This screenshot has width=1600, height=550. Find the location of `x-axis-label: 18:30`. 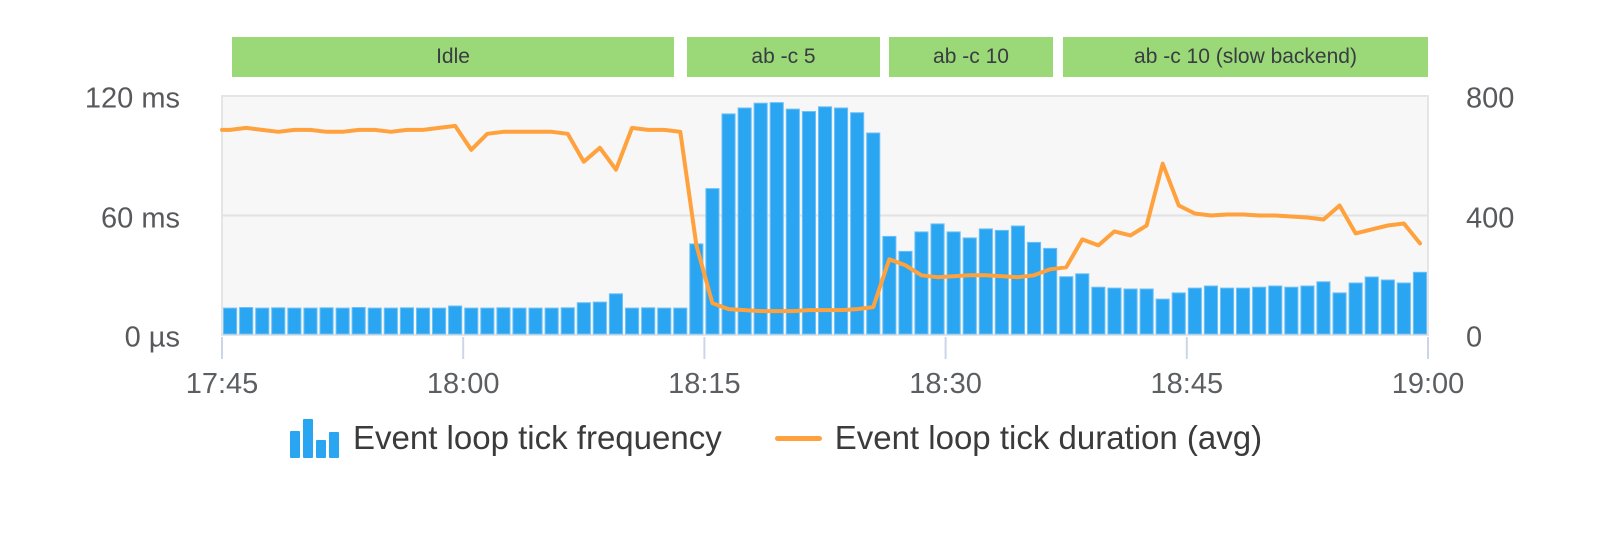

x-axis-label: 18:30 is located at coordinates (945, 384).